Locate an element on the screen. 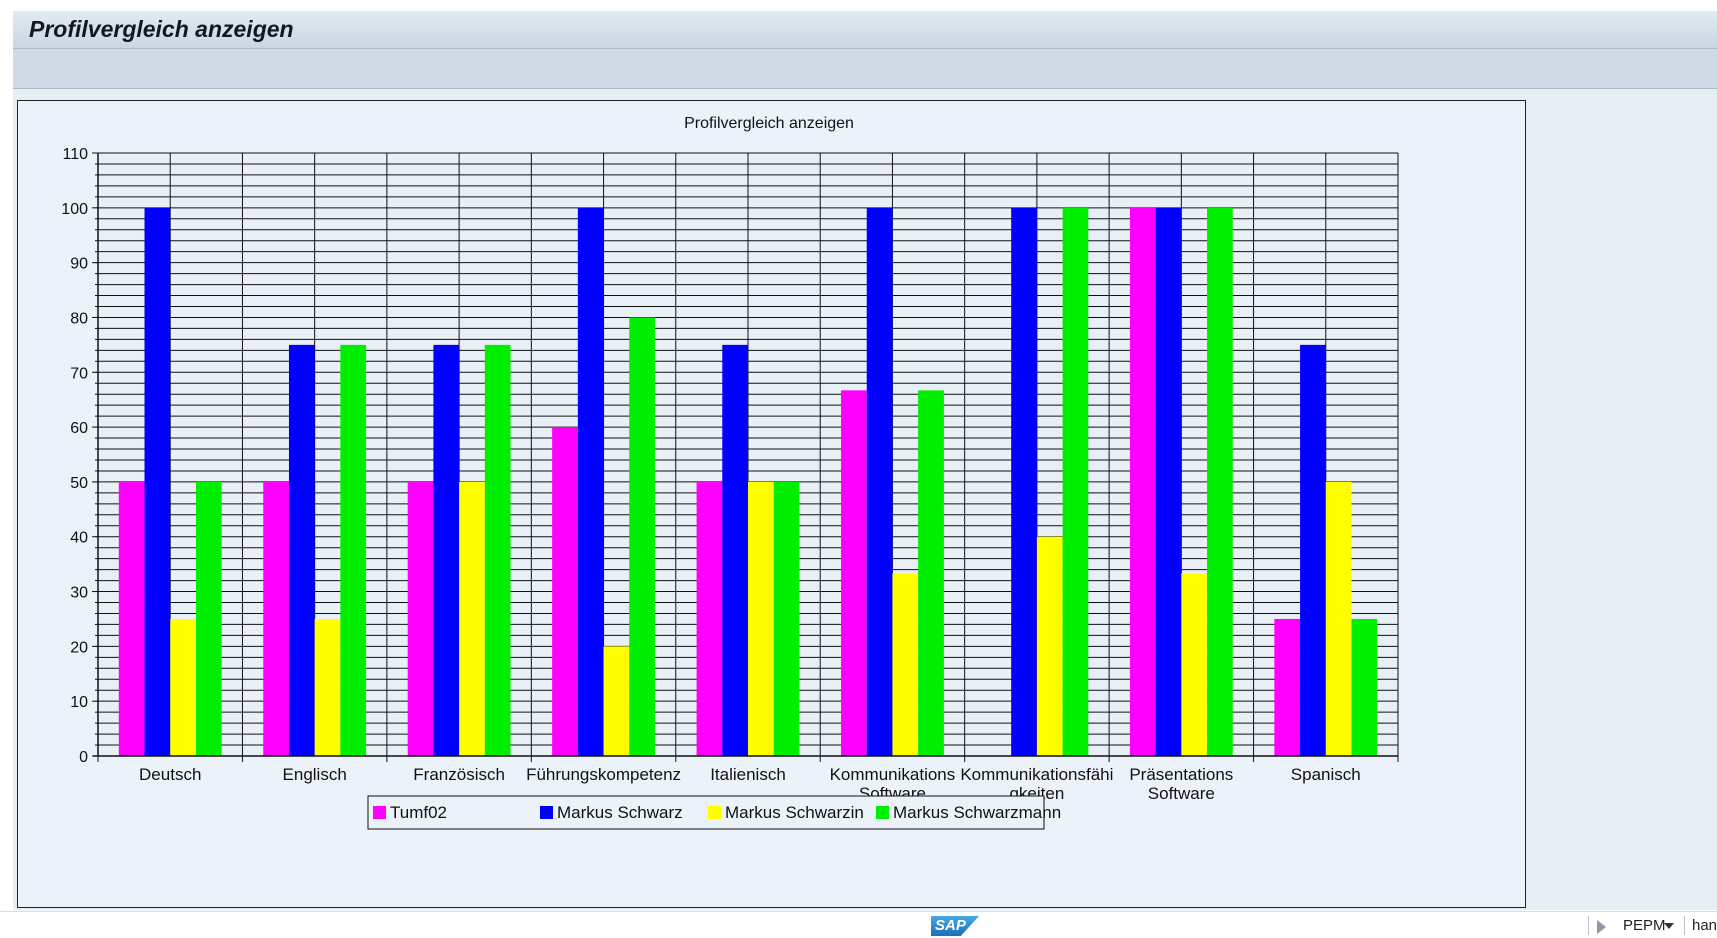 Image resolution: width=1717 pixels, height=938 pixels. x-category-label-line: Software is located at coordinates (1181, 793).